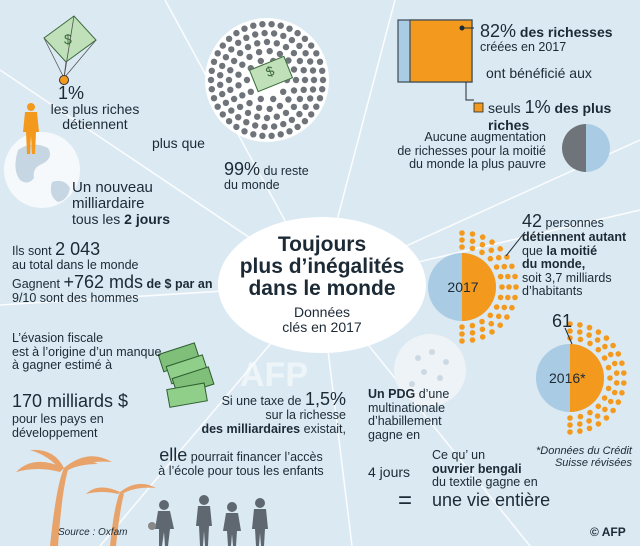 The image size is (640, 546). Describe the element at coordinates (87, 351) in the screenshot. I see `evasion-line-2: est à l’origine d’un manque` at that location.